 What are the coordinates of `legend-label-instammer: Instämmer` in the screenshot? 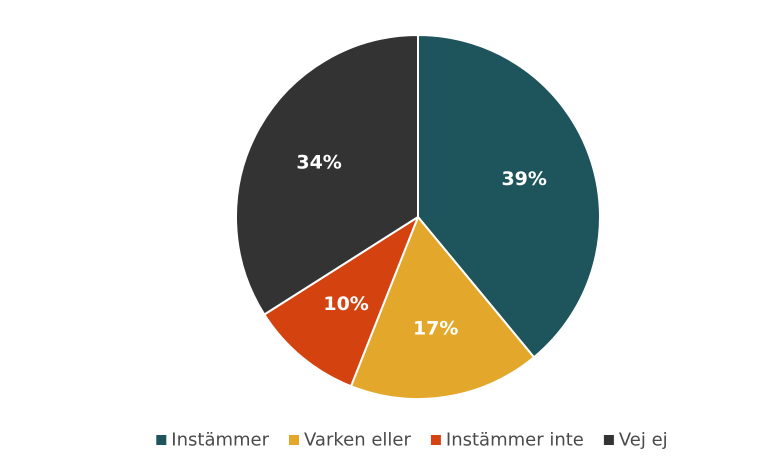 It's located at (220, 440).